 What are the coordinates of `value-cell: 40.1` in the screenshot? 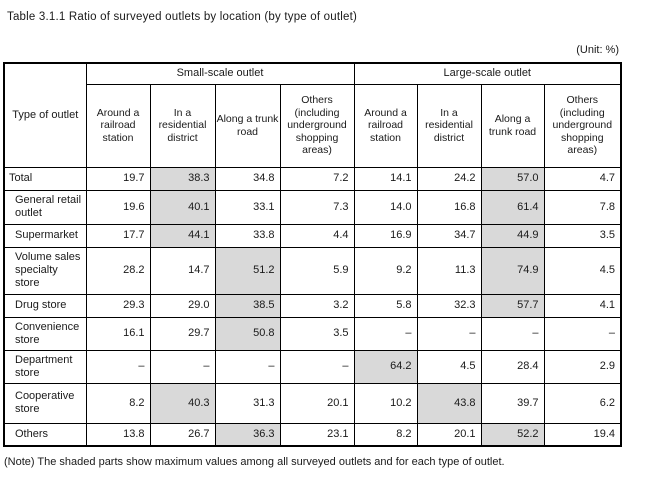 It's located at (182, 207).